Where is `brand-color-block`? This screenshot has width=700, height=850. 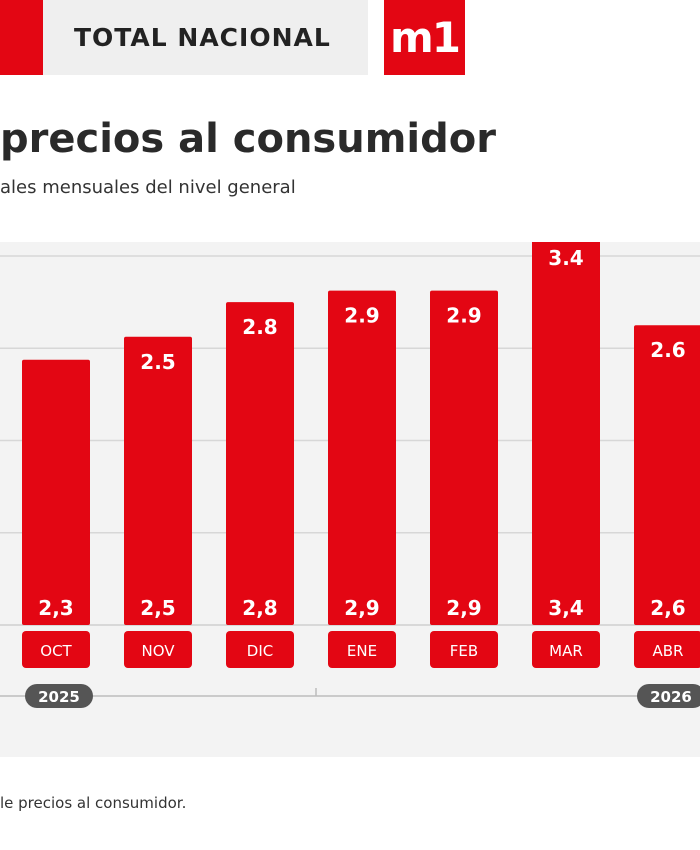 brand-color-block is located at coordinates (21, 37).